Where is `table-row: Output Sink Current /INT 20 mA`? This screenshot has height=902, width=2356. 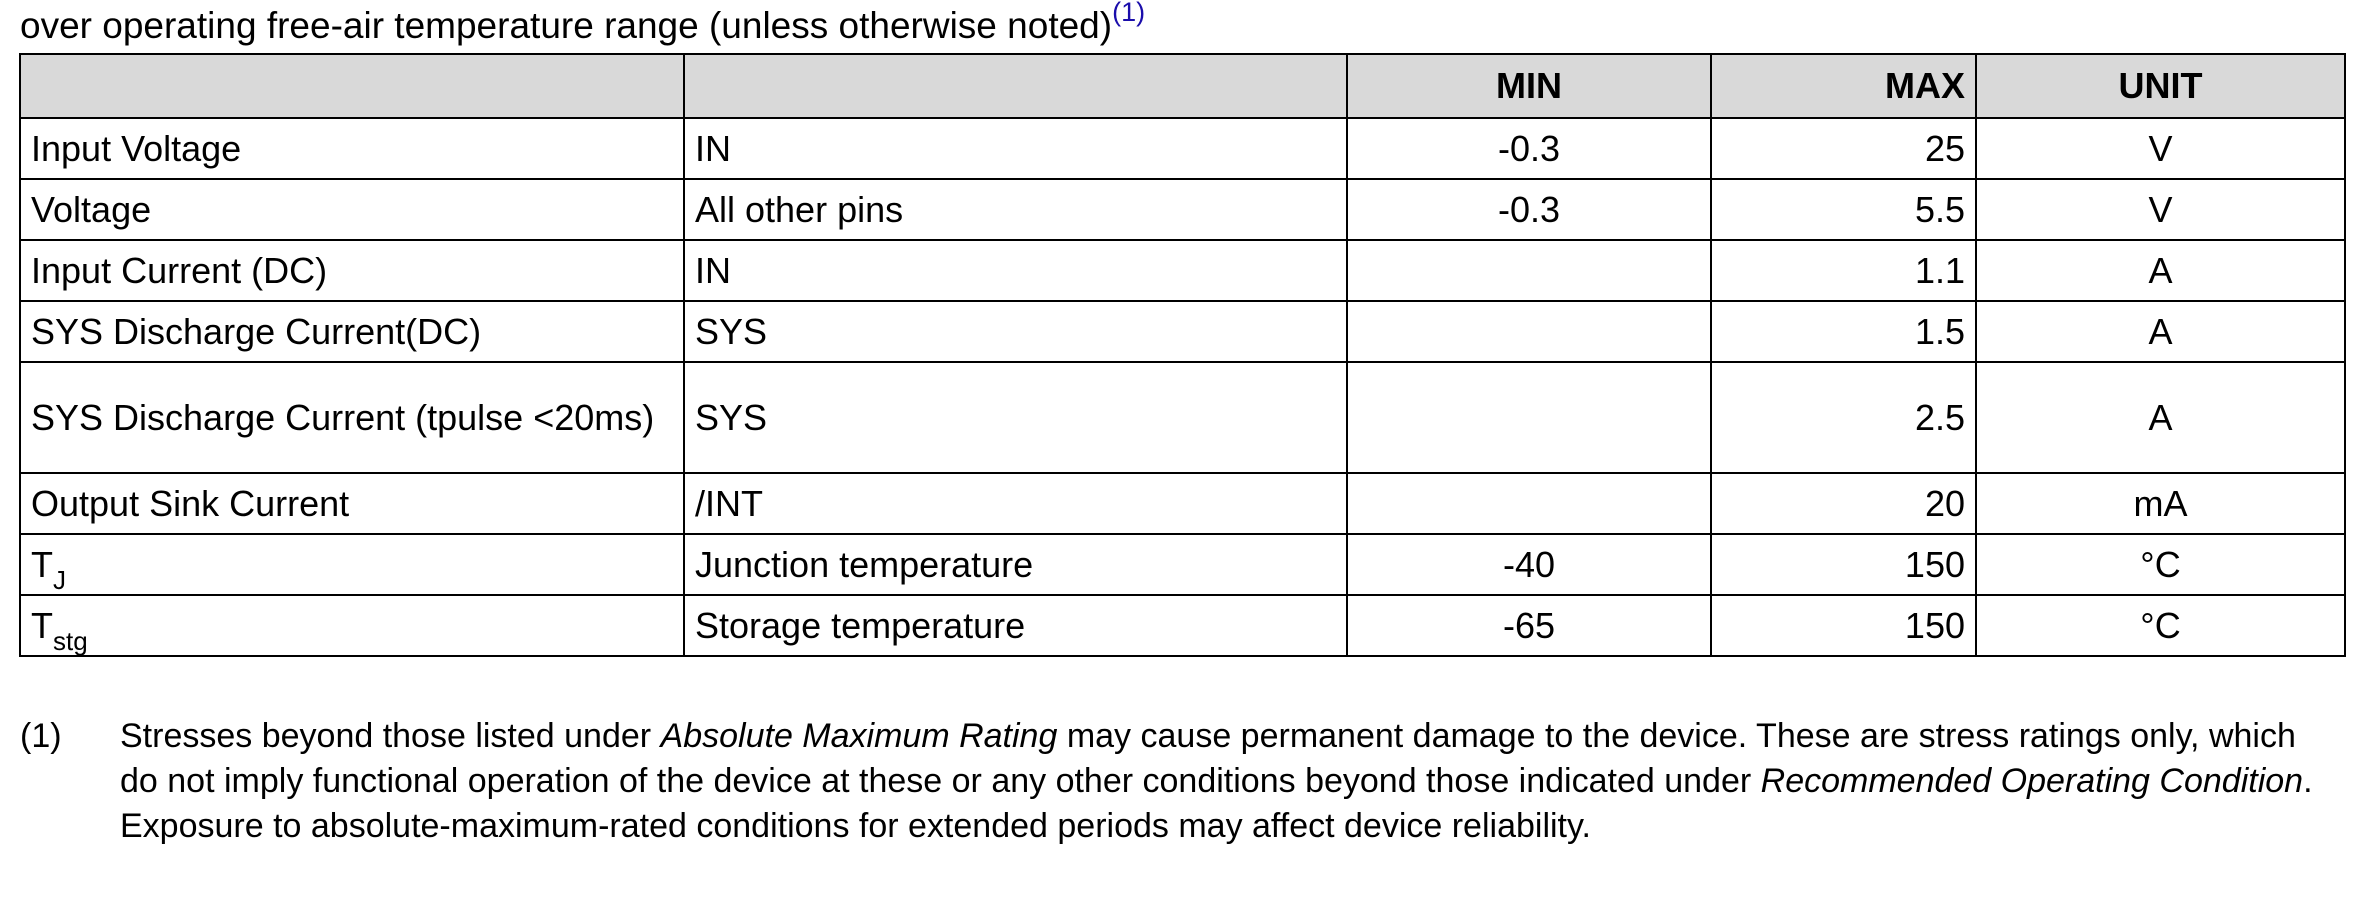
table-row: Output Sink Current /INT 20 mA is located at coordinates (1182, 503).